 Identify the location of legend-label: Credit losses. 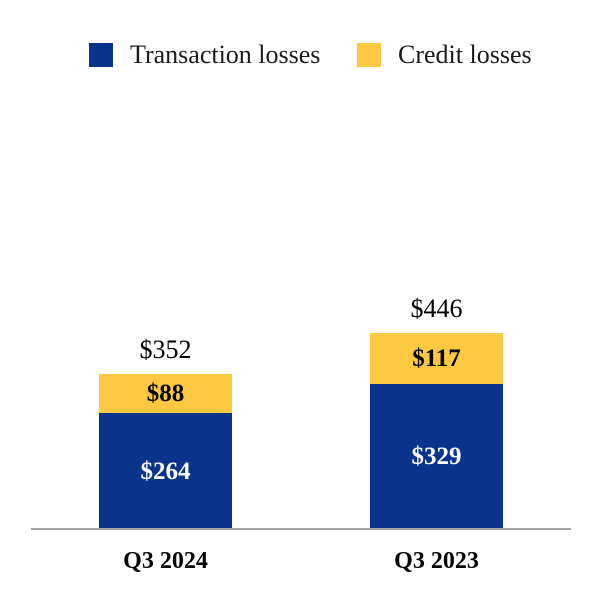
(465, 54).